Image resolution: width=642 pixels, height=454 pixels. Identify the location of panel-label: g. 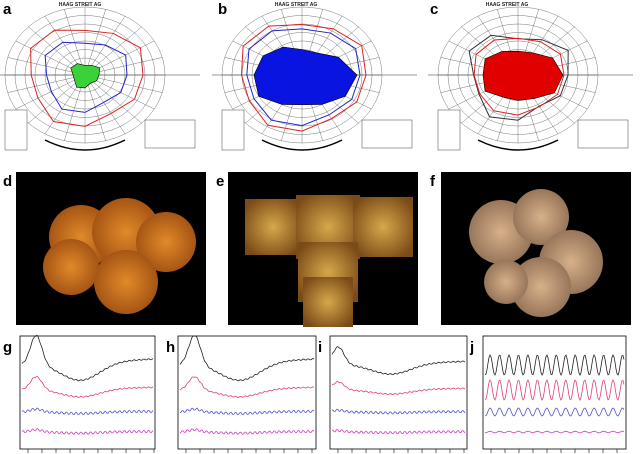
(7, 347).